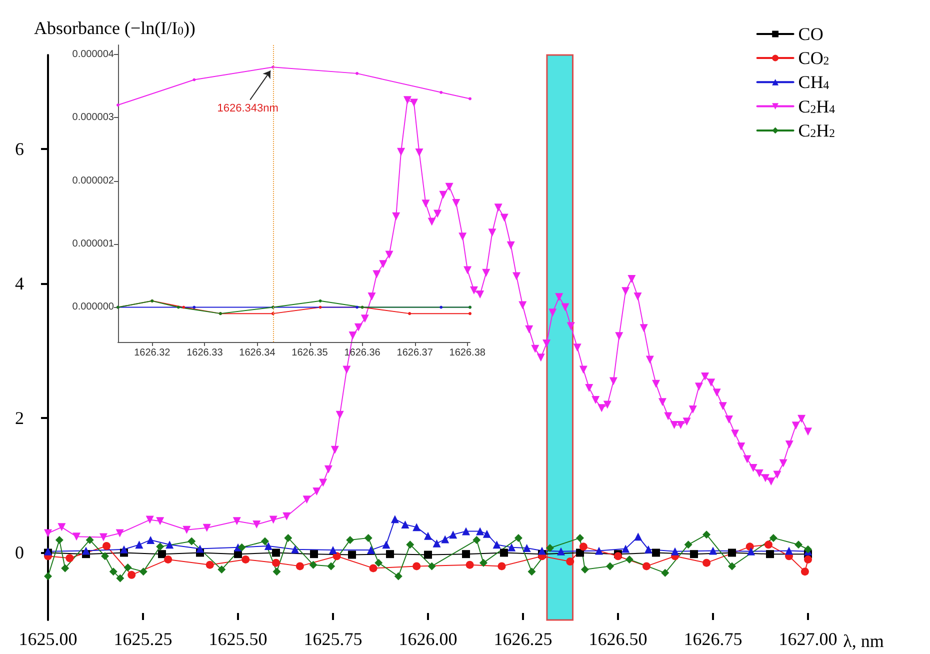 Image resolution: width=930 pixels, height=654 pixels. What do you see at coordinates (93, 244) in the screenshot?
I see `y-tick-label: 0.000001` at bounding box center [93, 244].